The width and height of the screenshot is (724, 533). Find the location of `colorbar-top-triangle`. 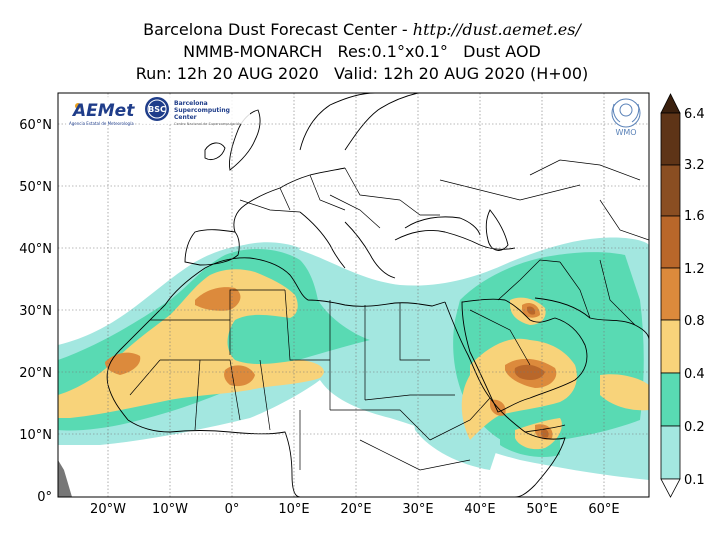

colorbar-top-triangle is located at coordinates (670, 103).